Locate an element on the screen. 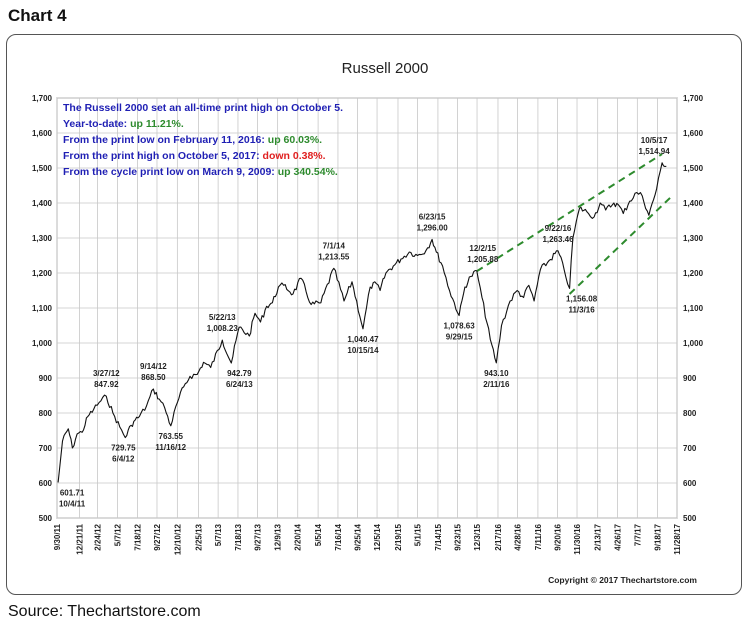  annotation-value: 1,205.88 is located at coordinates (483, 259).